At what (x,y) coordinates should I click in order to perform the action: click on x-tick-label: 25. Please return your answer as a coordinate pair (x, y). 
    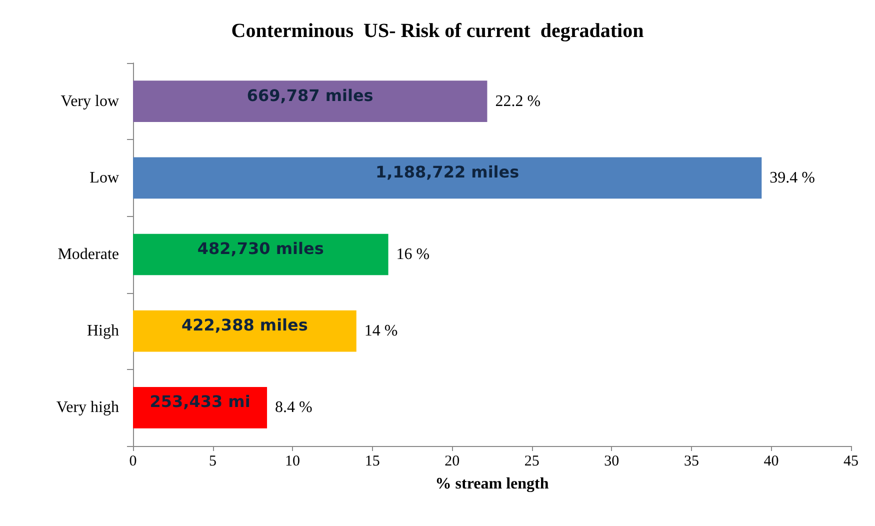
    Looking at the image, I should click on (532, 462).